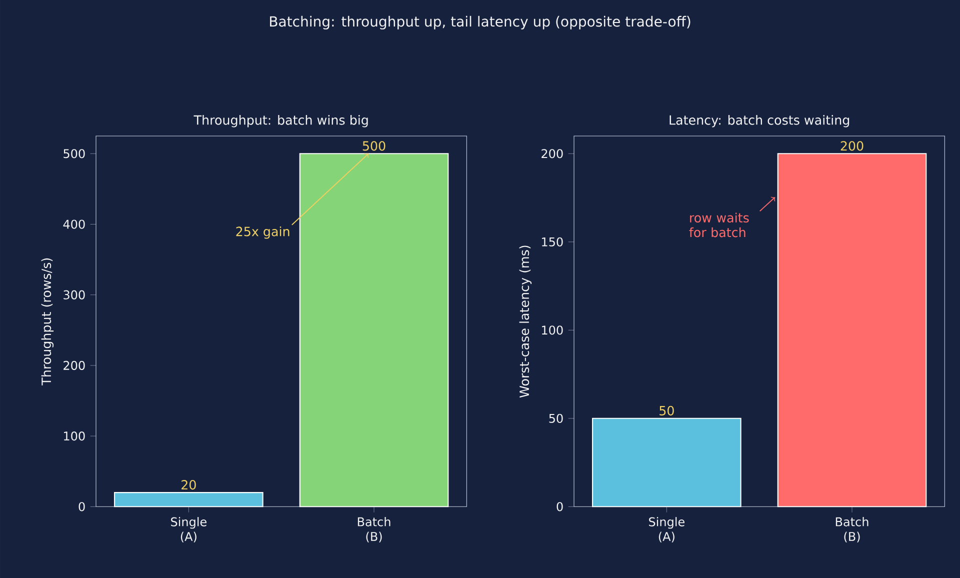  What do you see at coordinates (74, 153) in the screenshot?
I see `y-tick-label: 500` at bounding box center [74, 153].